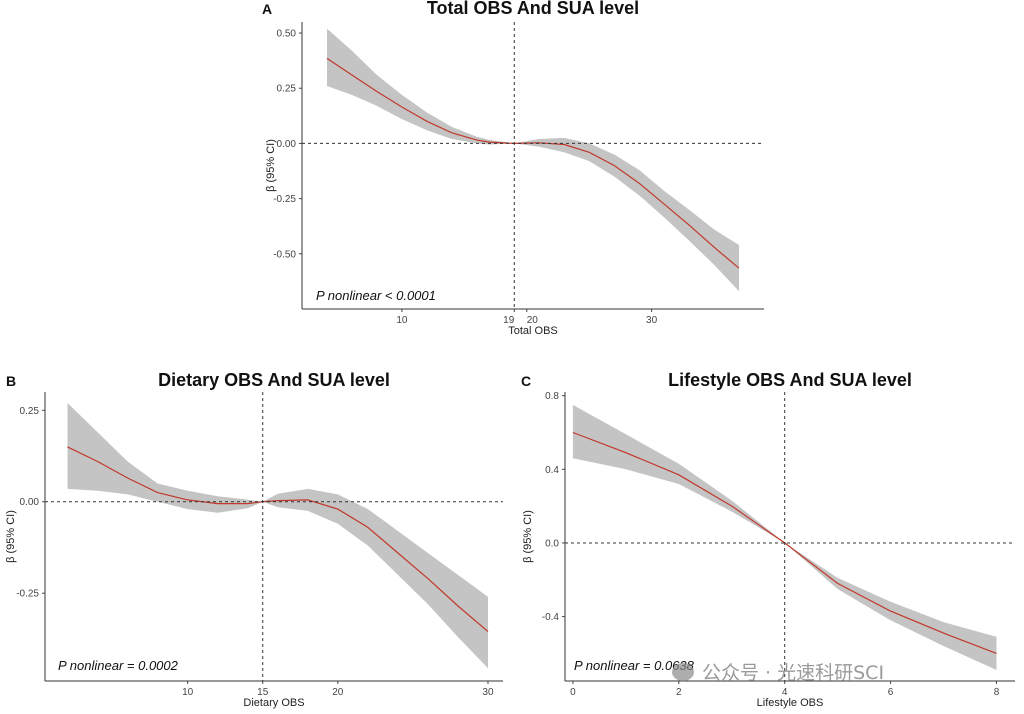  I want to click on y-tick-label: -0.50, so click(284, 254).